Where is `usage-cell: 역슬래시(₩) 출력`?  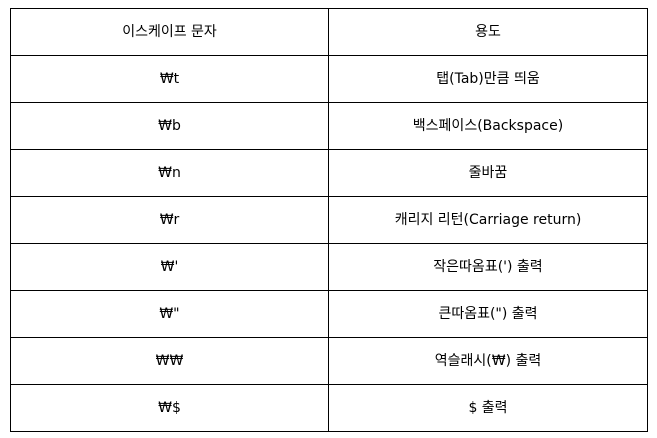 usage-cell: 역슬래시(₩) 출력 is located at coordinates (488, 361).